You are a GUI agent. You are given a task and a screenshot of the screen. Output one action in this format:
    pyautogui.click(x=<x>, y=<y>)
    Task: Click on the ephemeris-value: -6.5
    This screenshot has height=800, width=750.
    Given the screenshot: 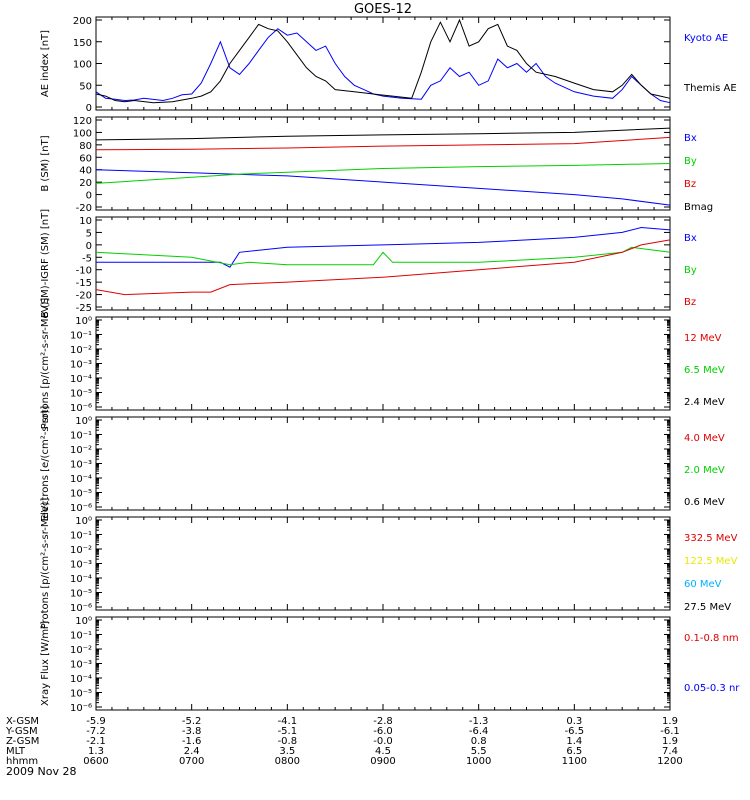 What is the action you would take?
    pyautogui.click(x=575, y=731)
    